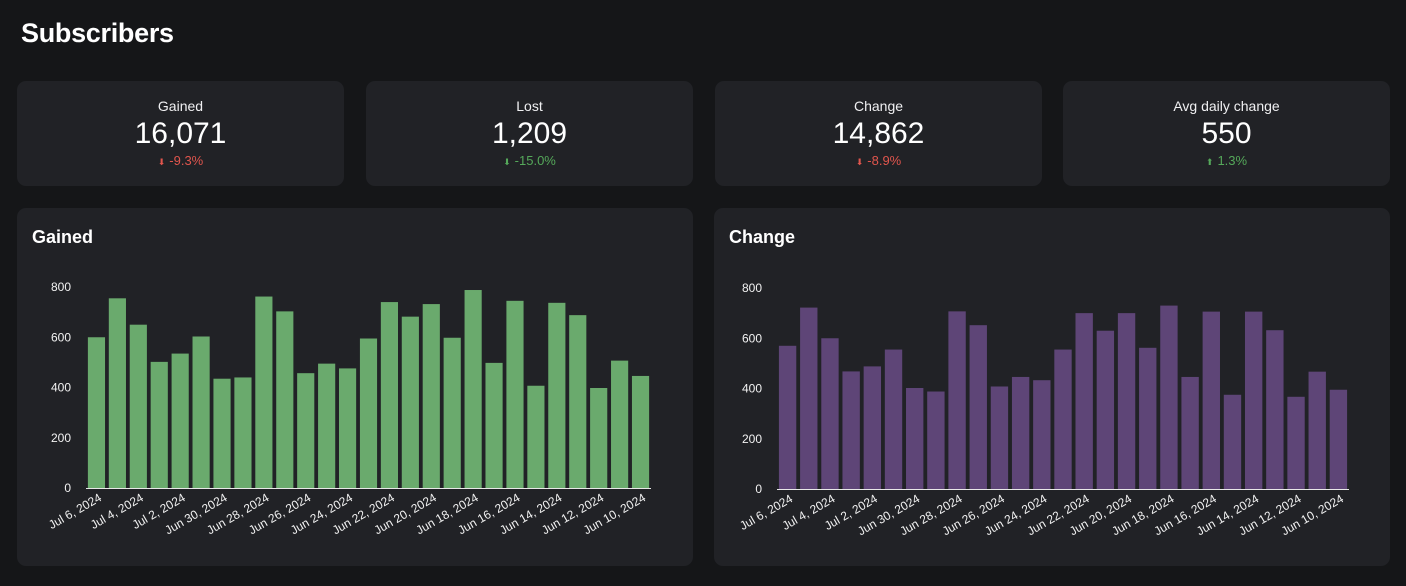 This screenshot has height=586, width=1406. What do you see at coordinates (1226, 106) in the screenshot?
I see `kpi-label: Avg daily change` at bounding box center [1226, 106].